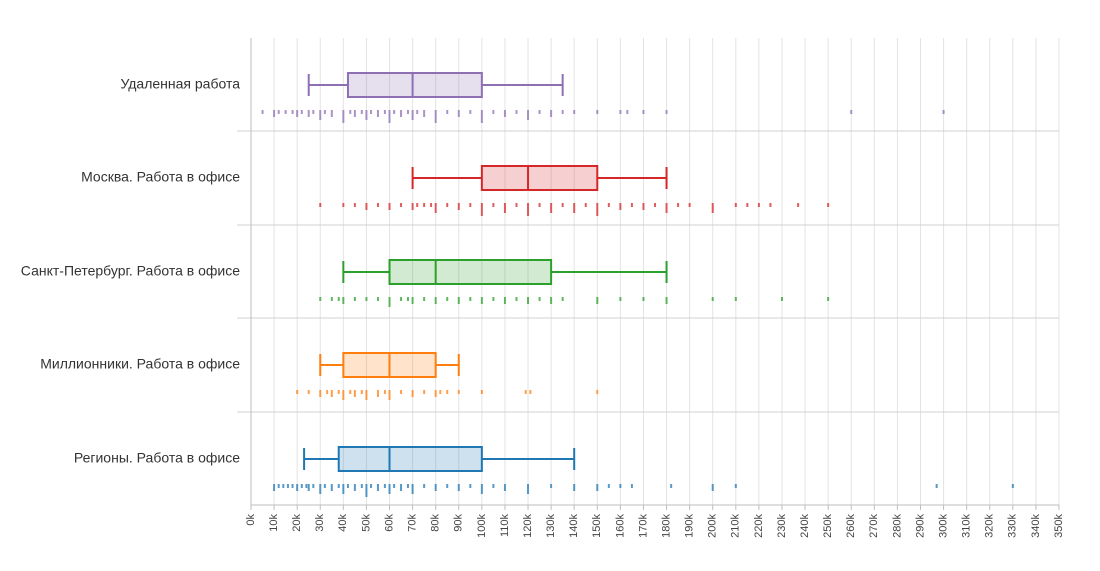  Describe the element at coordinates (851, 526) in the screenshot. I see `x-tick-label: 260k` at that location.